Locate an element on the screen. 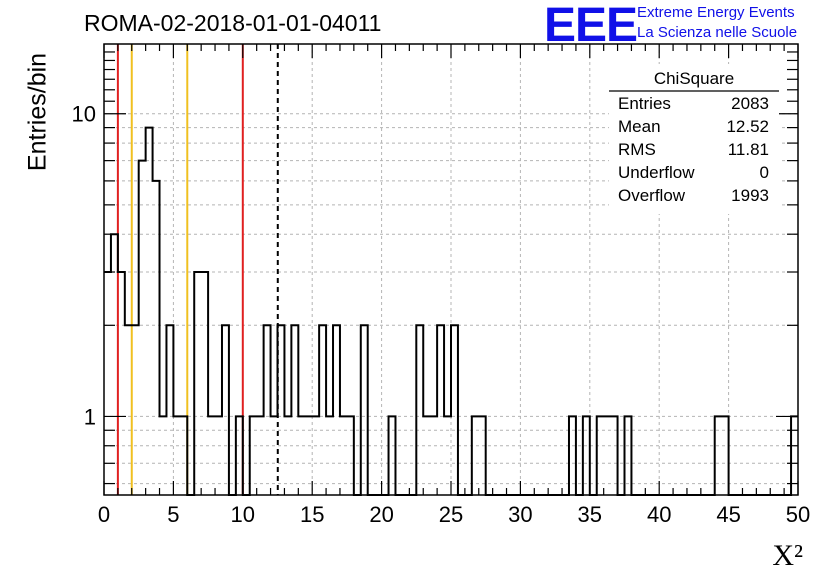 The image size is (836, 572). x-tick-label: 5 is located at coordinates (173, 514).